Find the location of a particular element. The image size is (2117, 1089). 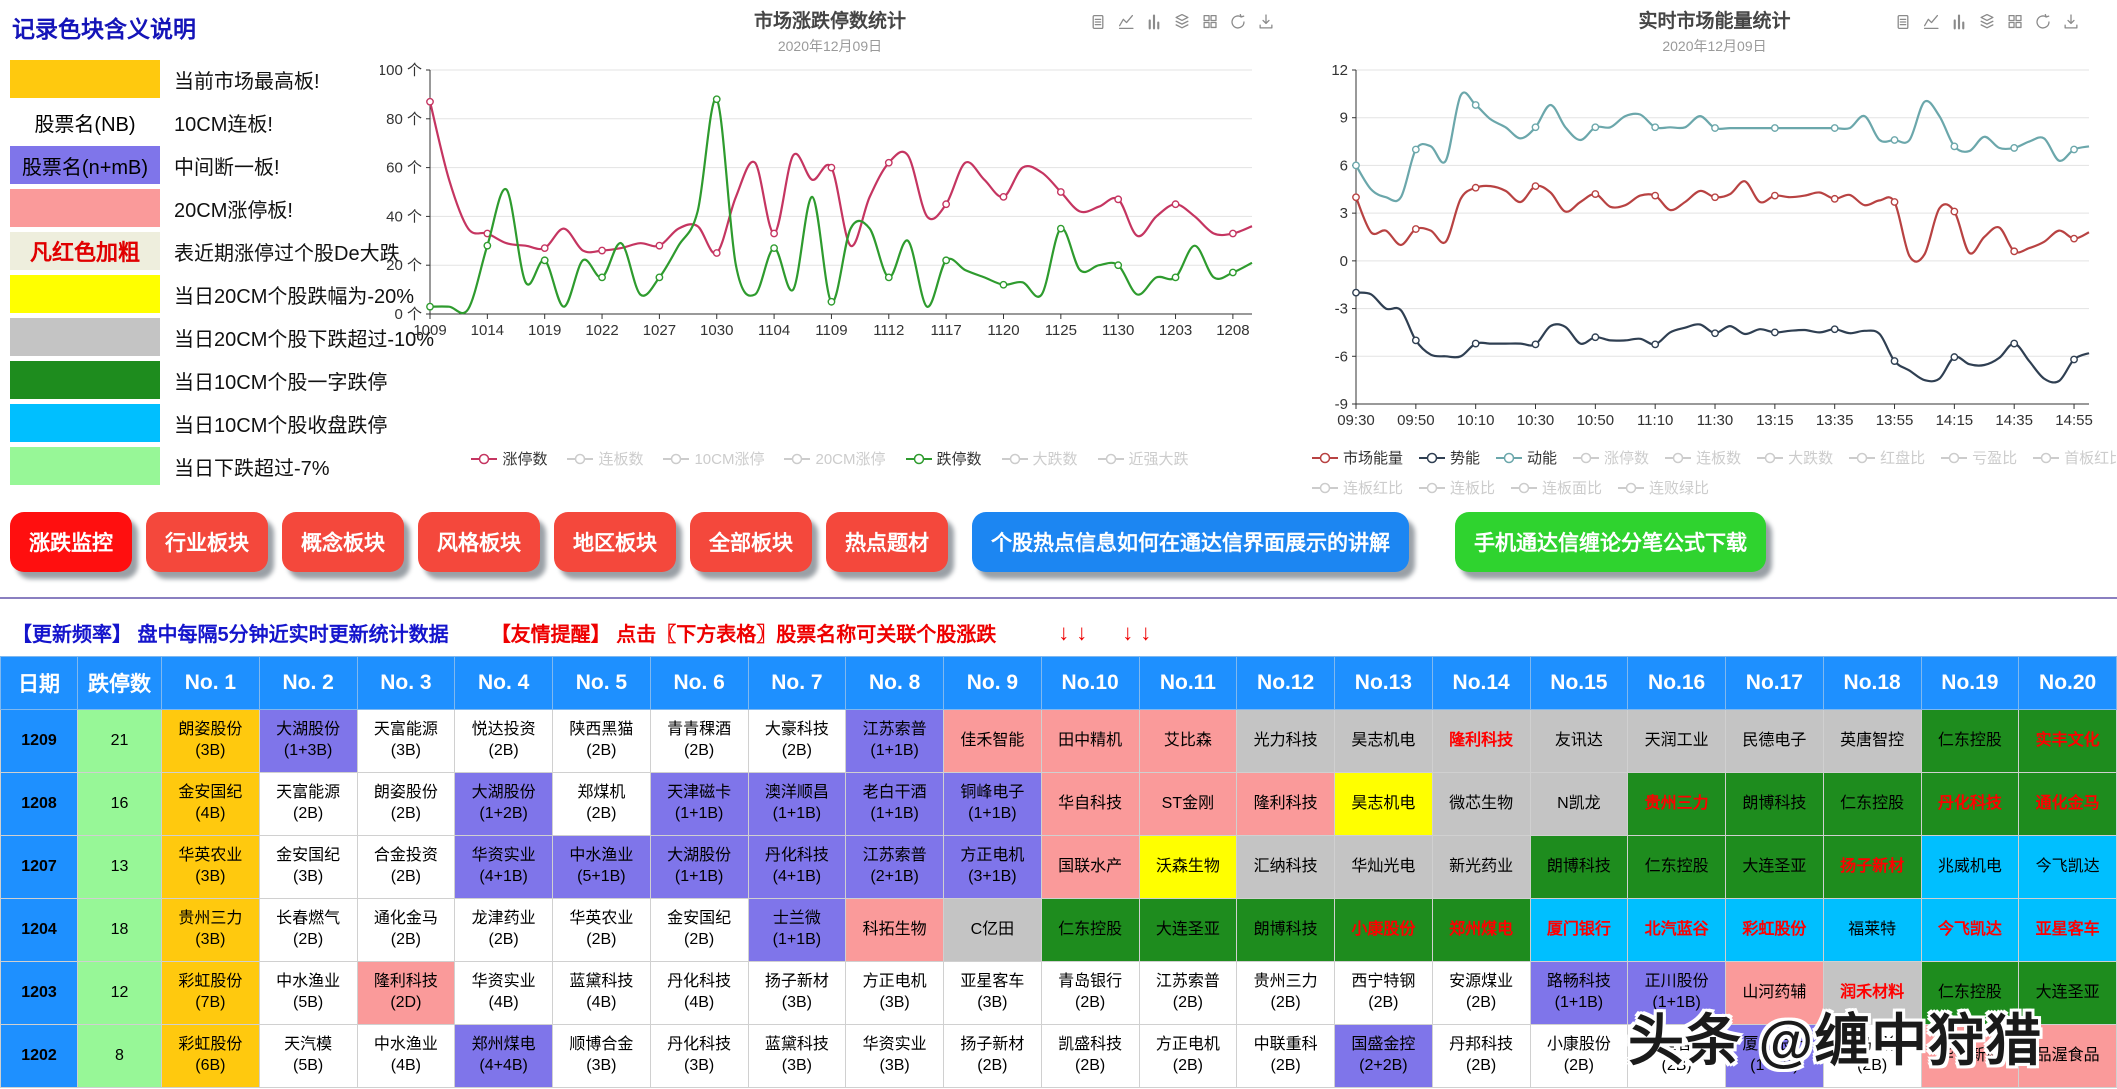

series-legend-item: 红盘比 is located at coordinates (1887, 457).